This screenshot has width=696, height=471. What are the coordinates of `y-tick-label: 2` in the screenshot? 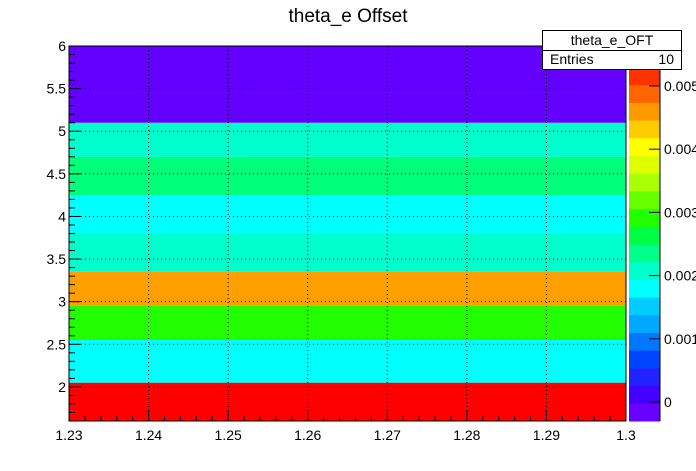 It's located at (62, 387).